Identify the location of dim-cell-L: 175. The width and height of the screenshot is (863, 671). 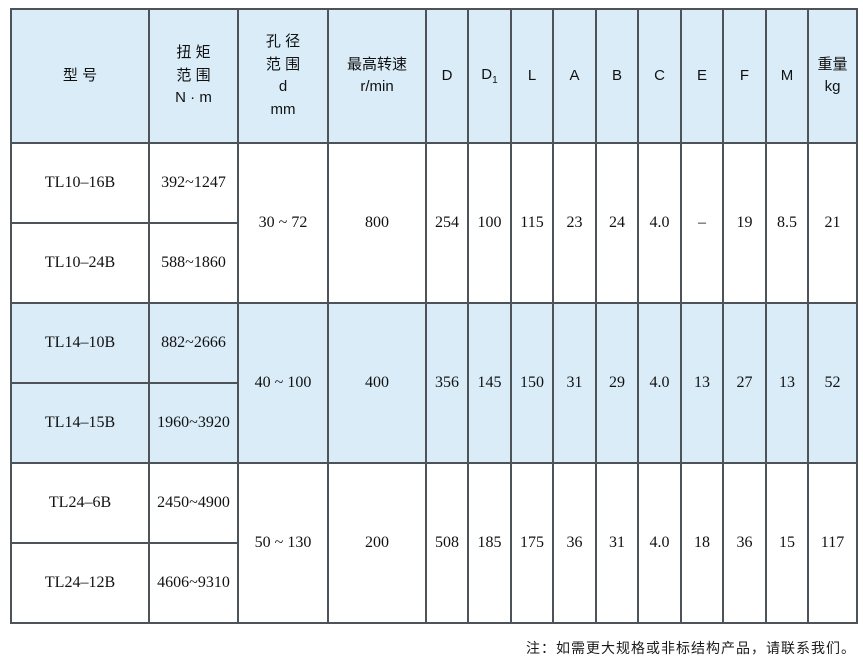
(532, 543).